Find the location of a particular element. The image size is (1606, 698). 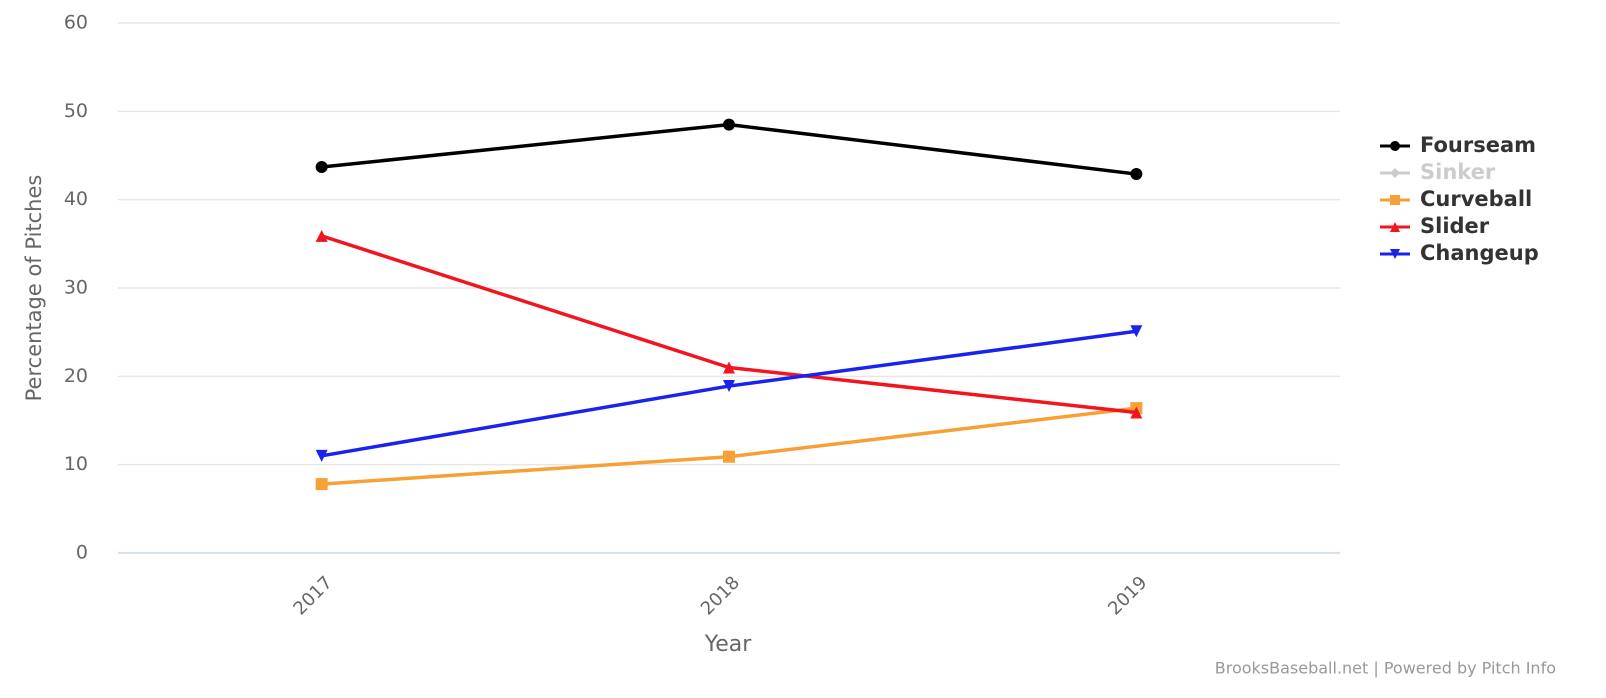

y-tick-label: 10 is located at coordinates (76, 464).